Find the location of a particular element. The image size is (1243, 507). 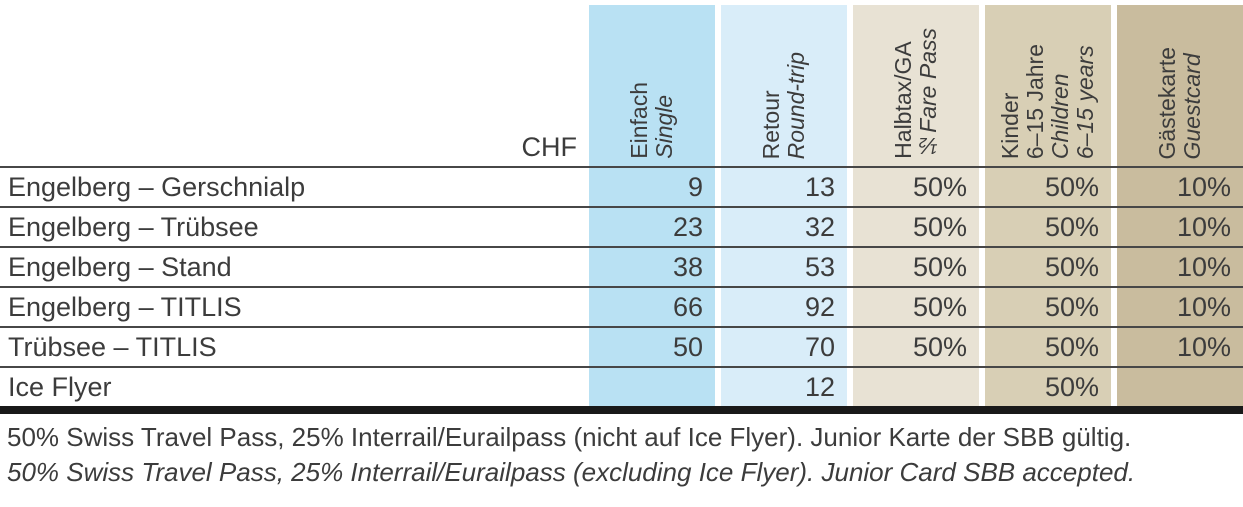

column-header-label-en: Single is located at coordinates (664, 127).